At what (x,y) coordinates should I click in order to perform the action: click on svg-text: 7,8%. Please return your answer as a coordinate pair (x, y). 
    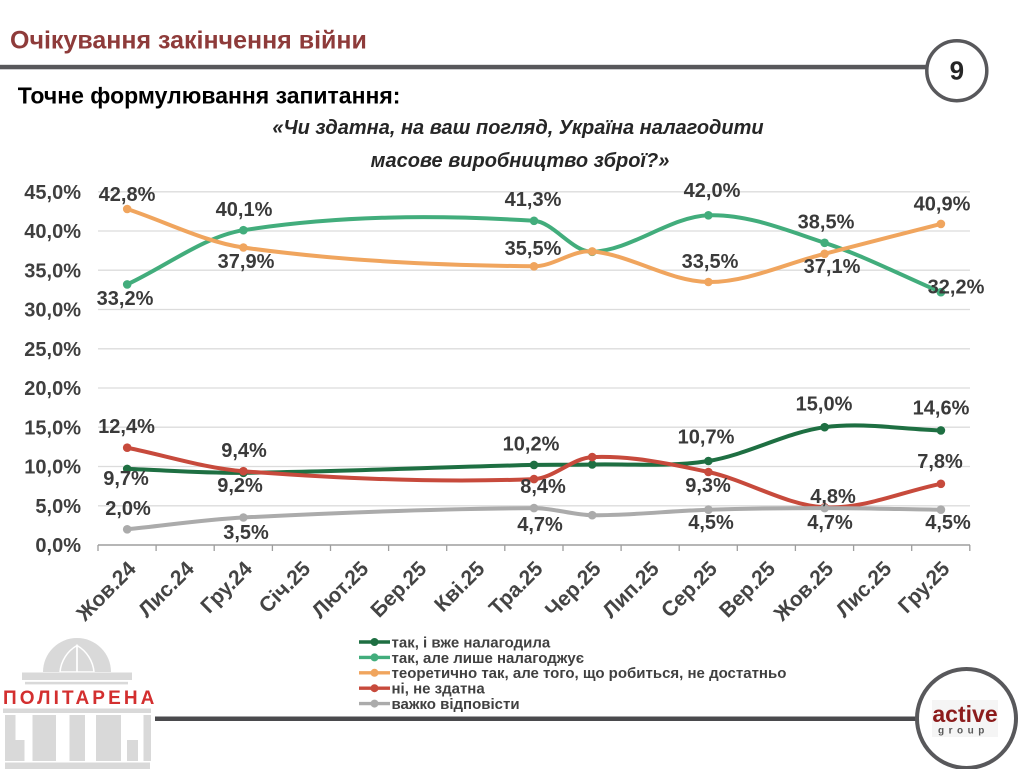
    Looking at the image, I should click on (940, 462).